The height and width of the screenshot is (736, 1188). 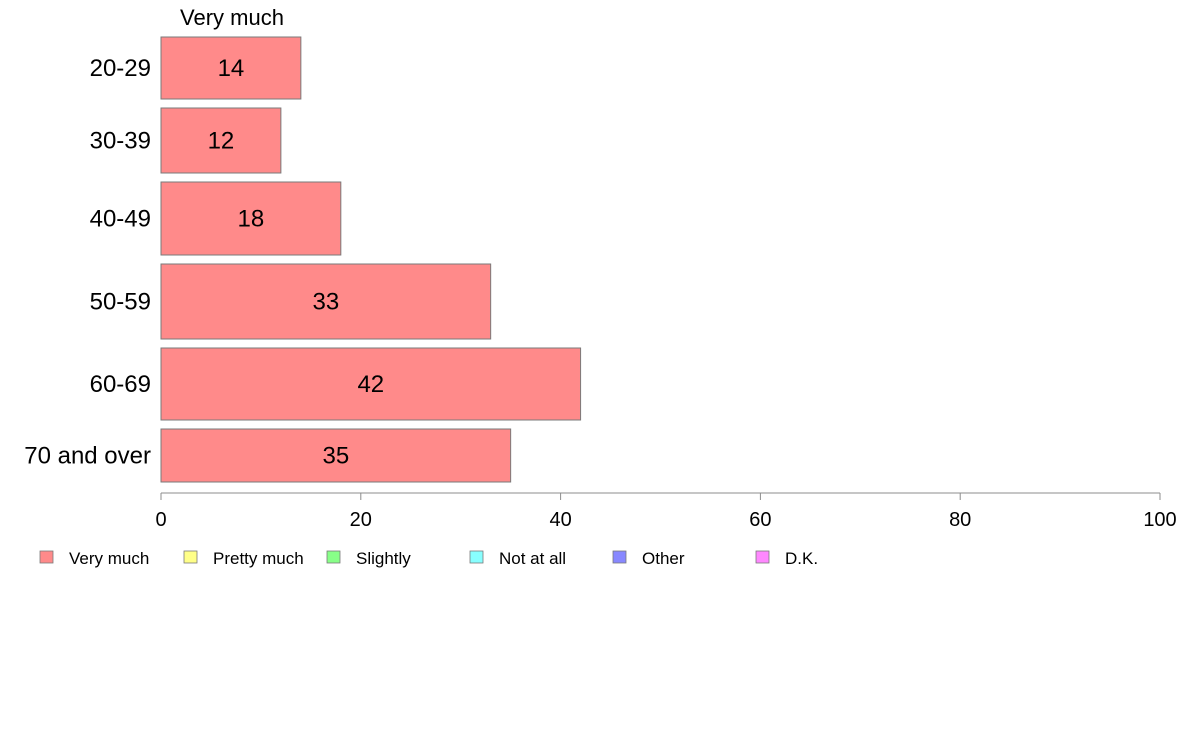 I want to click on data-label: 12, so click(x=221, y=141).